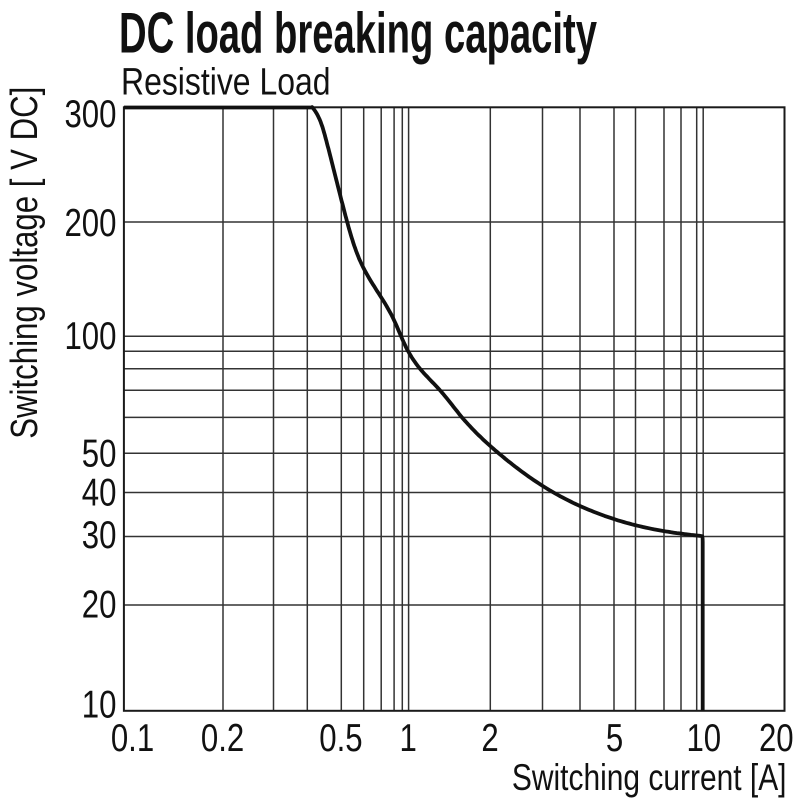  What do you see at coordinates (489, 738) in the screenshot?
I see `svg-text: 2` at bounding box center [489, 738].